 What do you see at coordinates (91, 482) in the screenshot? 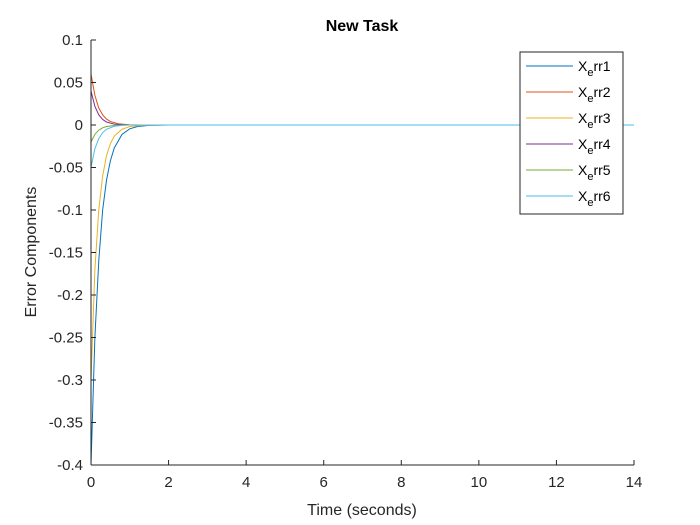
I see `x-tick-label: 0` at bounding box center [91, 482].